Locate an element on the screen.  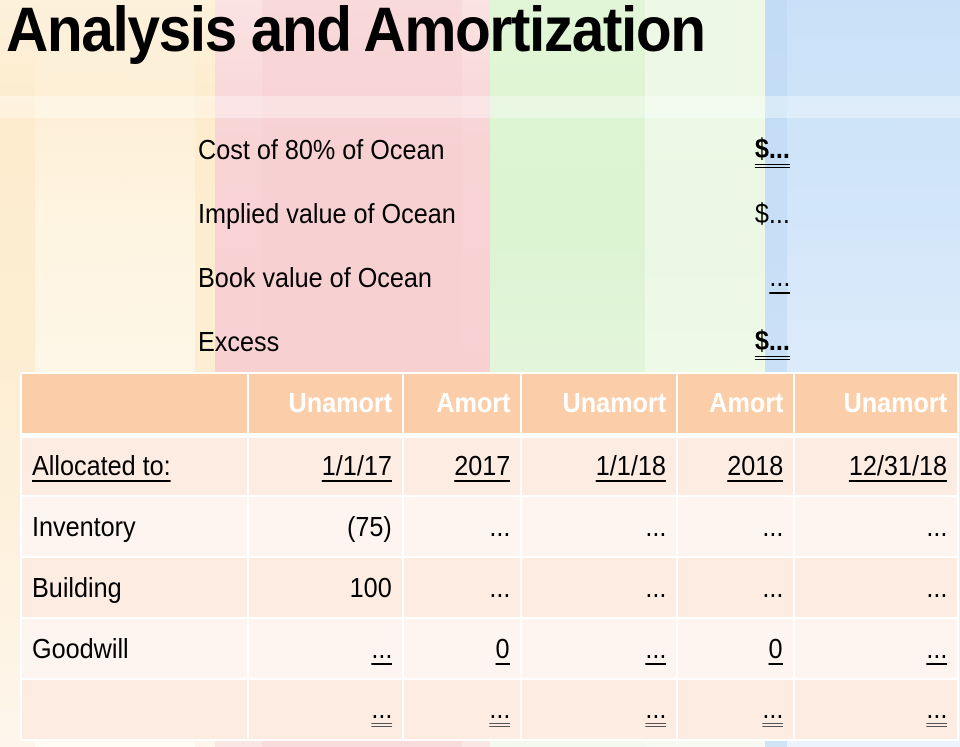
date-cell: 12/31/18 is located at coordinates (876, 465).